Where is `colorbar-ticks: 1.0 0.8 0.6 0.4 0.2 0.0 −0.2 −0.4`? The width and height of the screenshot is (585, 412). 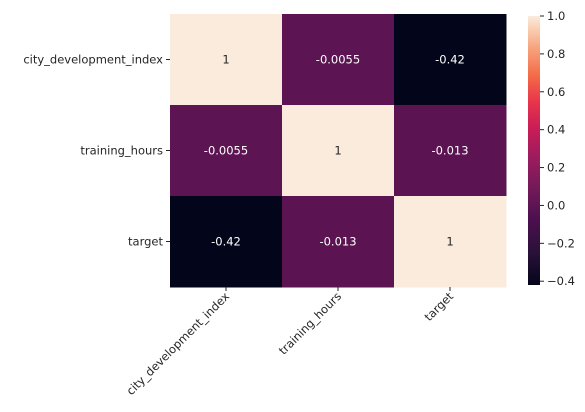 colorbar-ticks: 1.0 0.8 0.6 0.4 0.2 0.0 −0.2 −0.4 is located at coordinates (557, 148).